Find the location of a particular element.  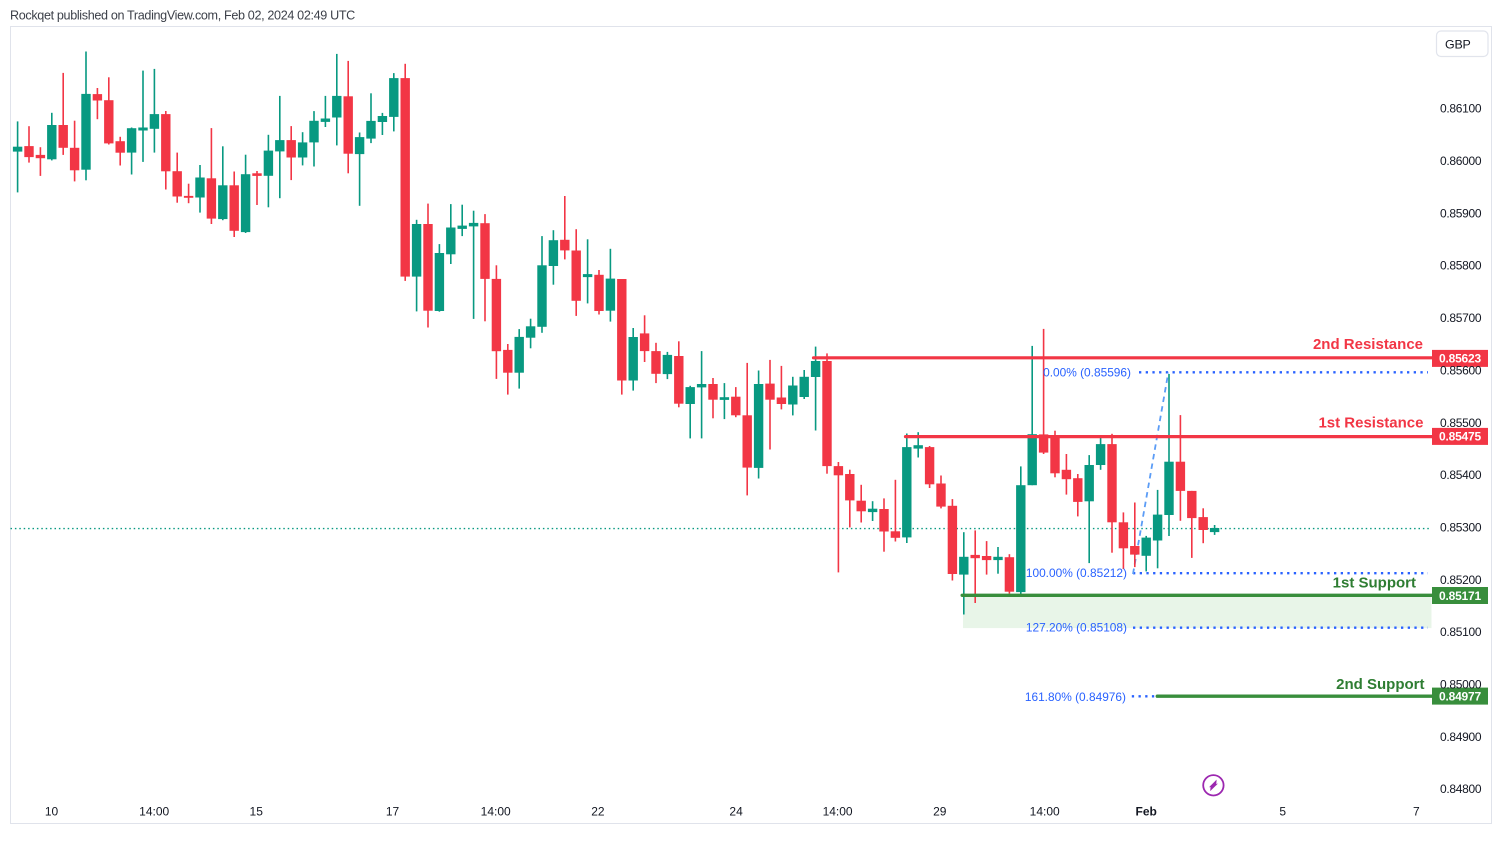

svg-text: 127.20% (0.85108) is located at coordinates (1076, 627).